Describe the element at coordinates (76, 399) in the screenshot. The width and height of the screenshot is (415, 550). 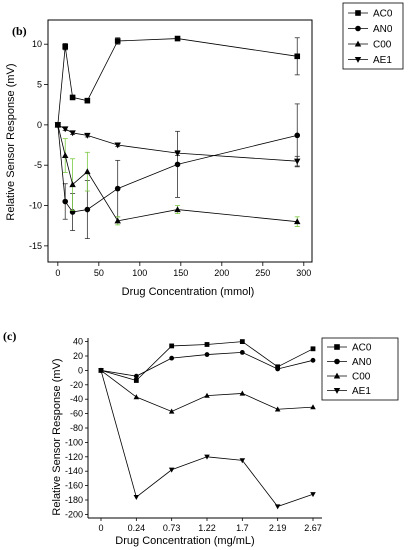
I see `chart-c-ytick-label--40: -40` at that location.